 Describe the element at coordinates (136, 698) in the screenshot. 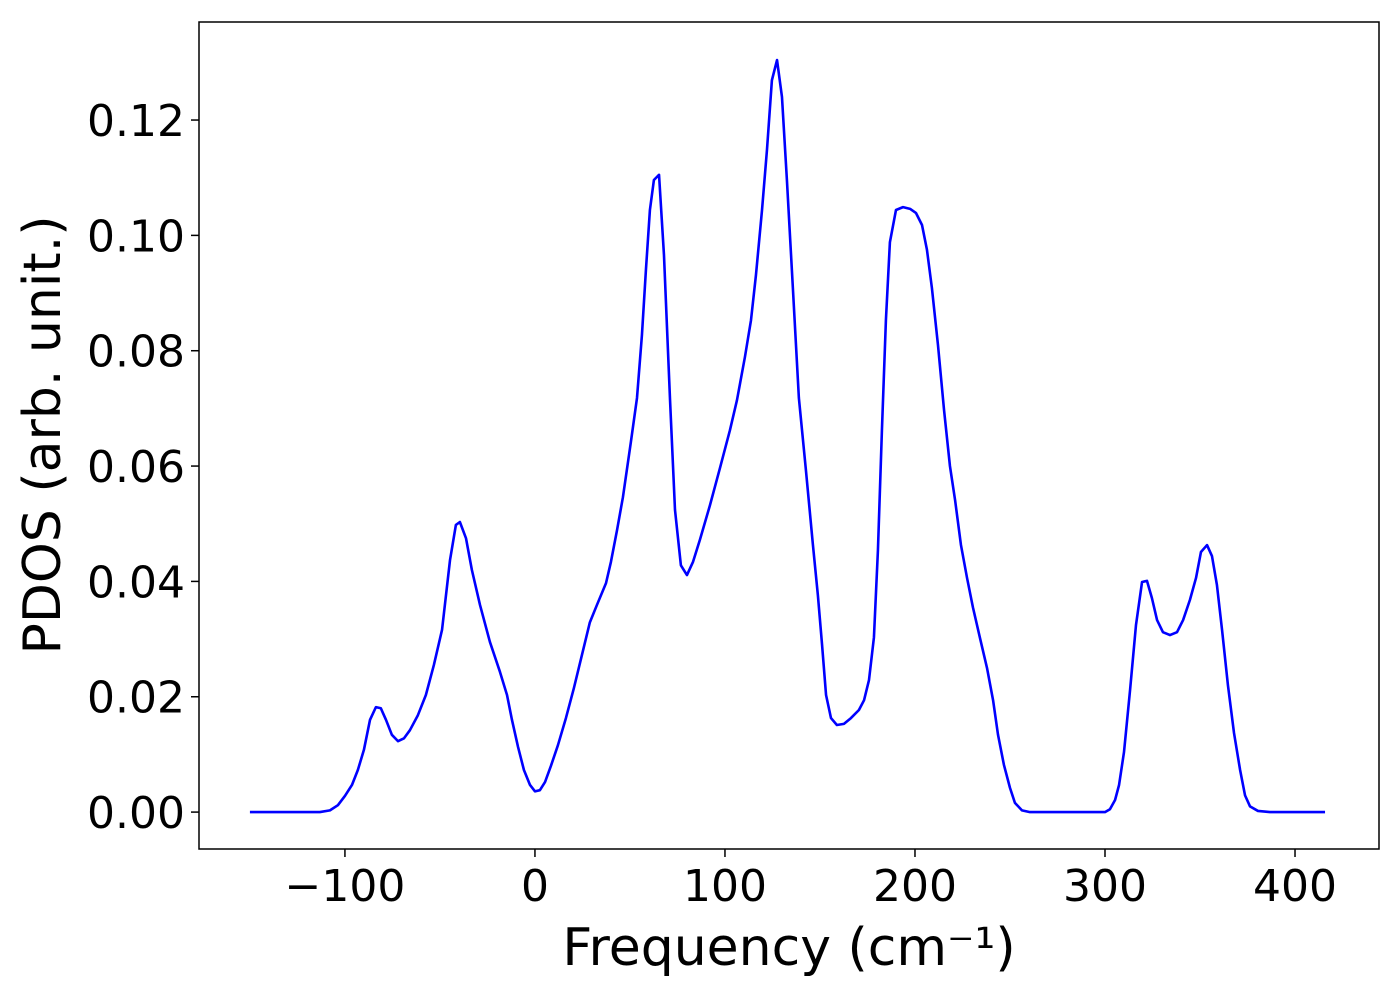

I see `y-tick-label: 0.02` at that location.